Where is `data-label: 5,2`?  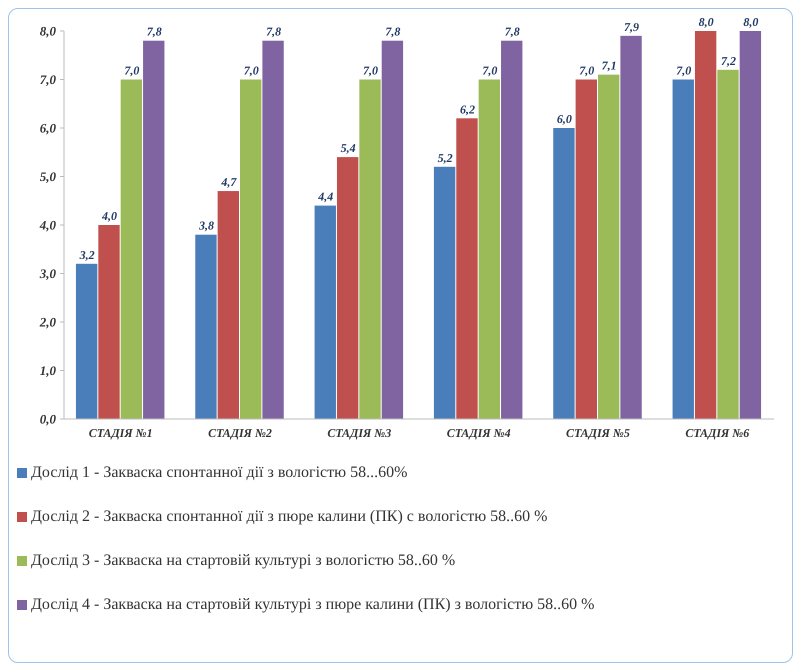
data-label: 5,2 is located at coordinates (445, 157).